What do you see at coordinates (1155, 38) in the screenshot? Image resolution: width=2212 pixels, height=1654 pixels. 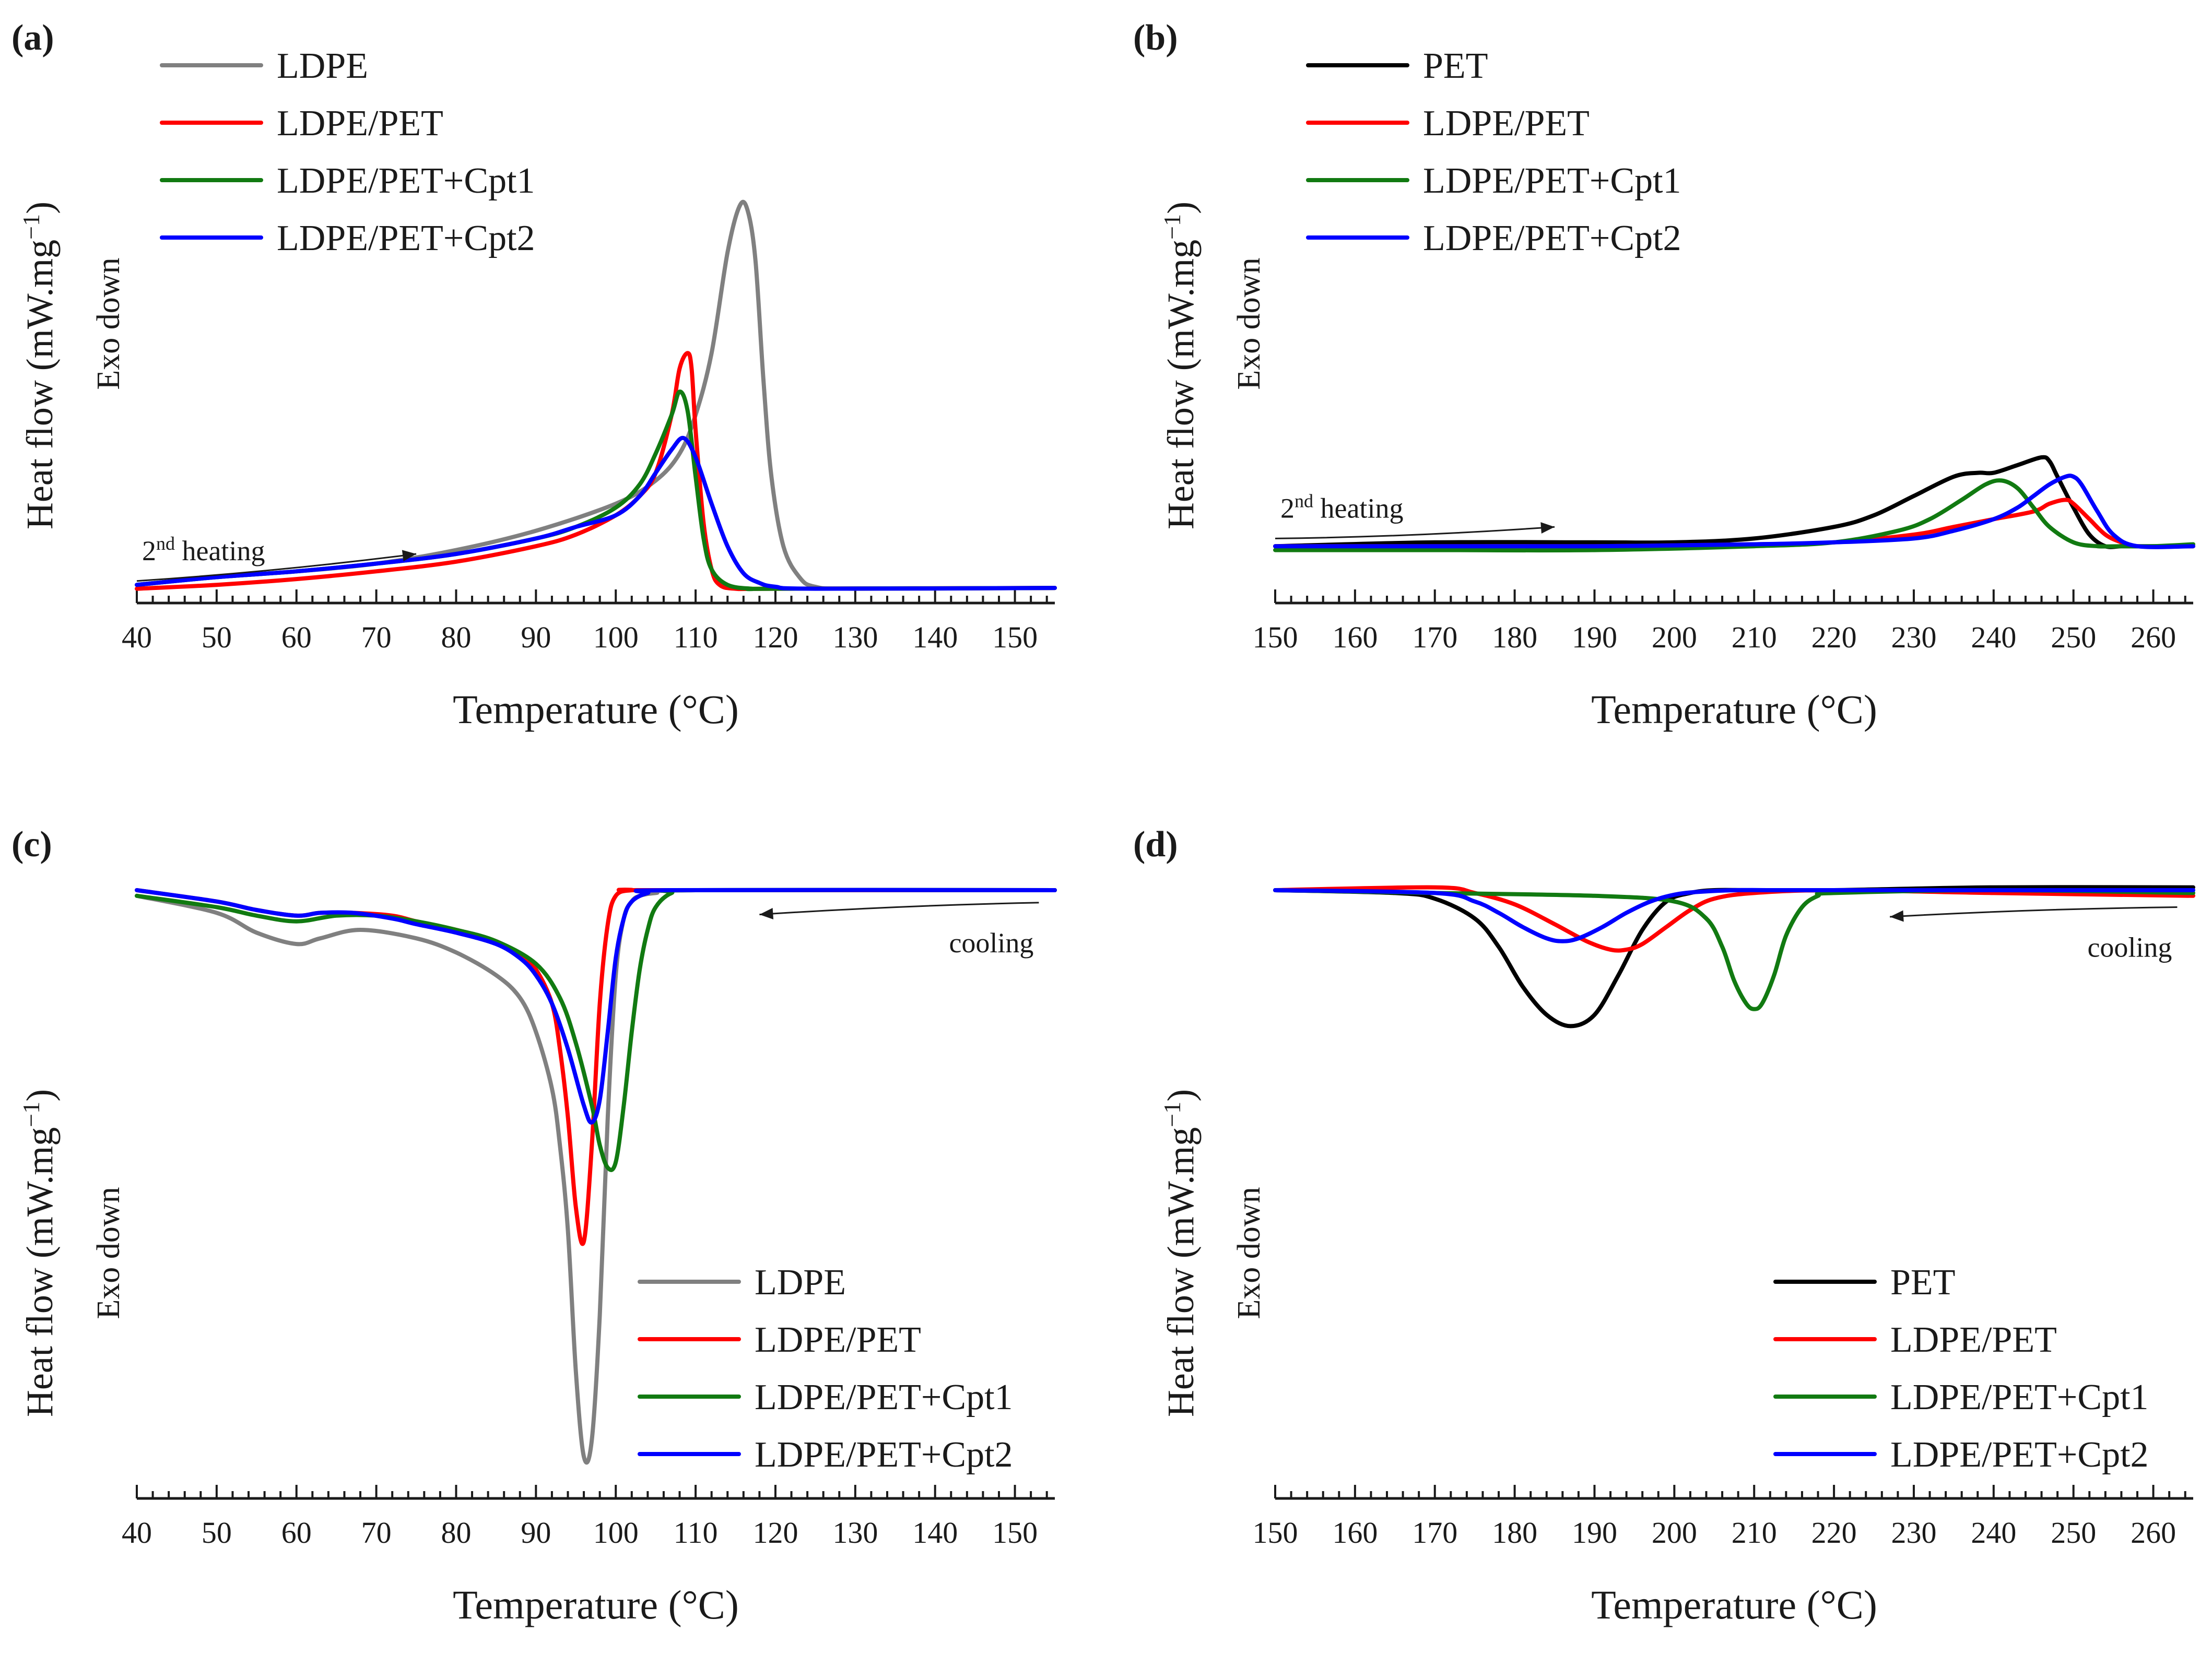 I see `panel-label: (b)` at bounding box center [1155, 38].